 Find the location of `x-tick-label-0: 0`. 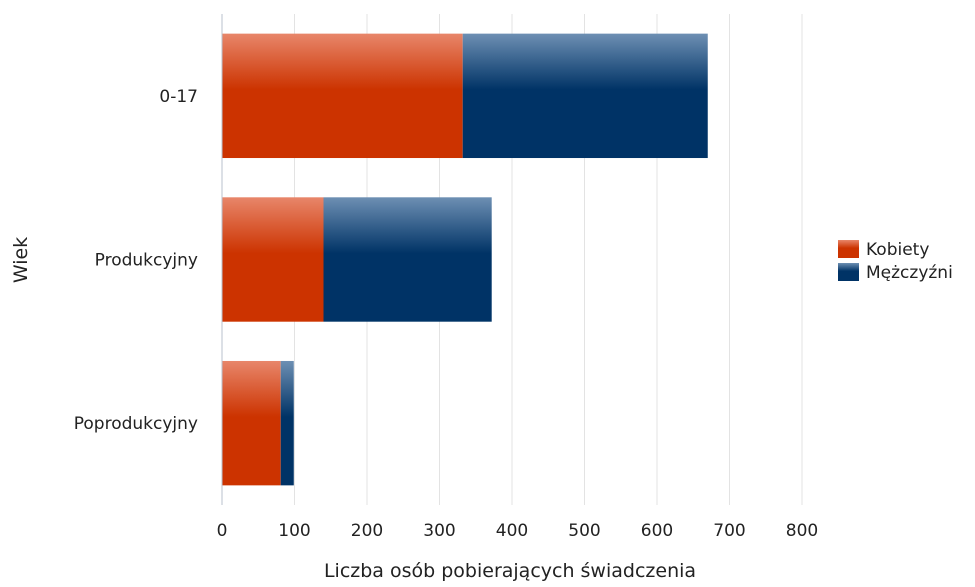

x-tick-label-0: 0 is located at coordinates (222, 531).